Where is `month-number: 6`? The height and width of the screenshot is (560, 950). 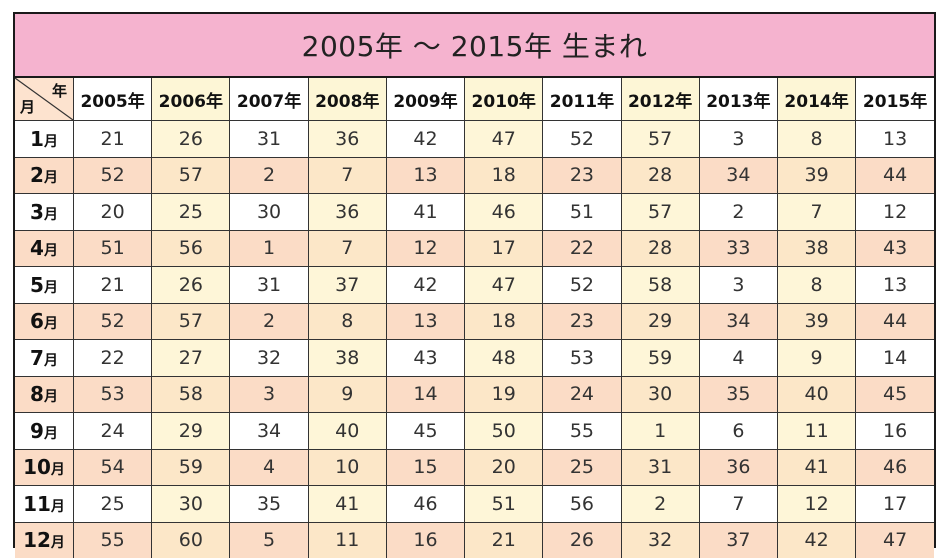 month-number: 6 is located at coordinates (37, 321).